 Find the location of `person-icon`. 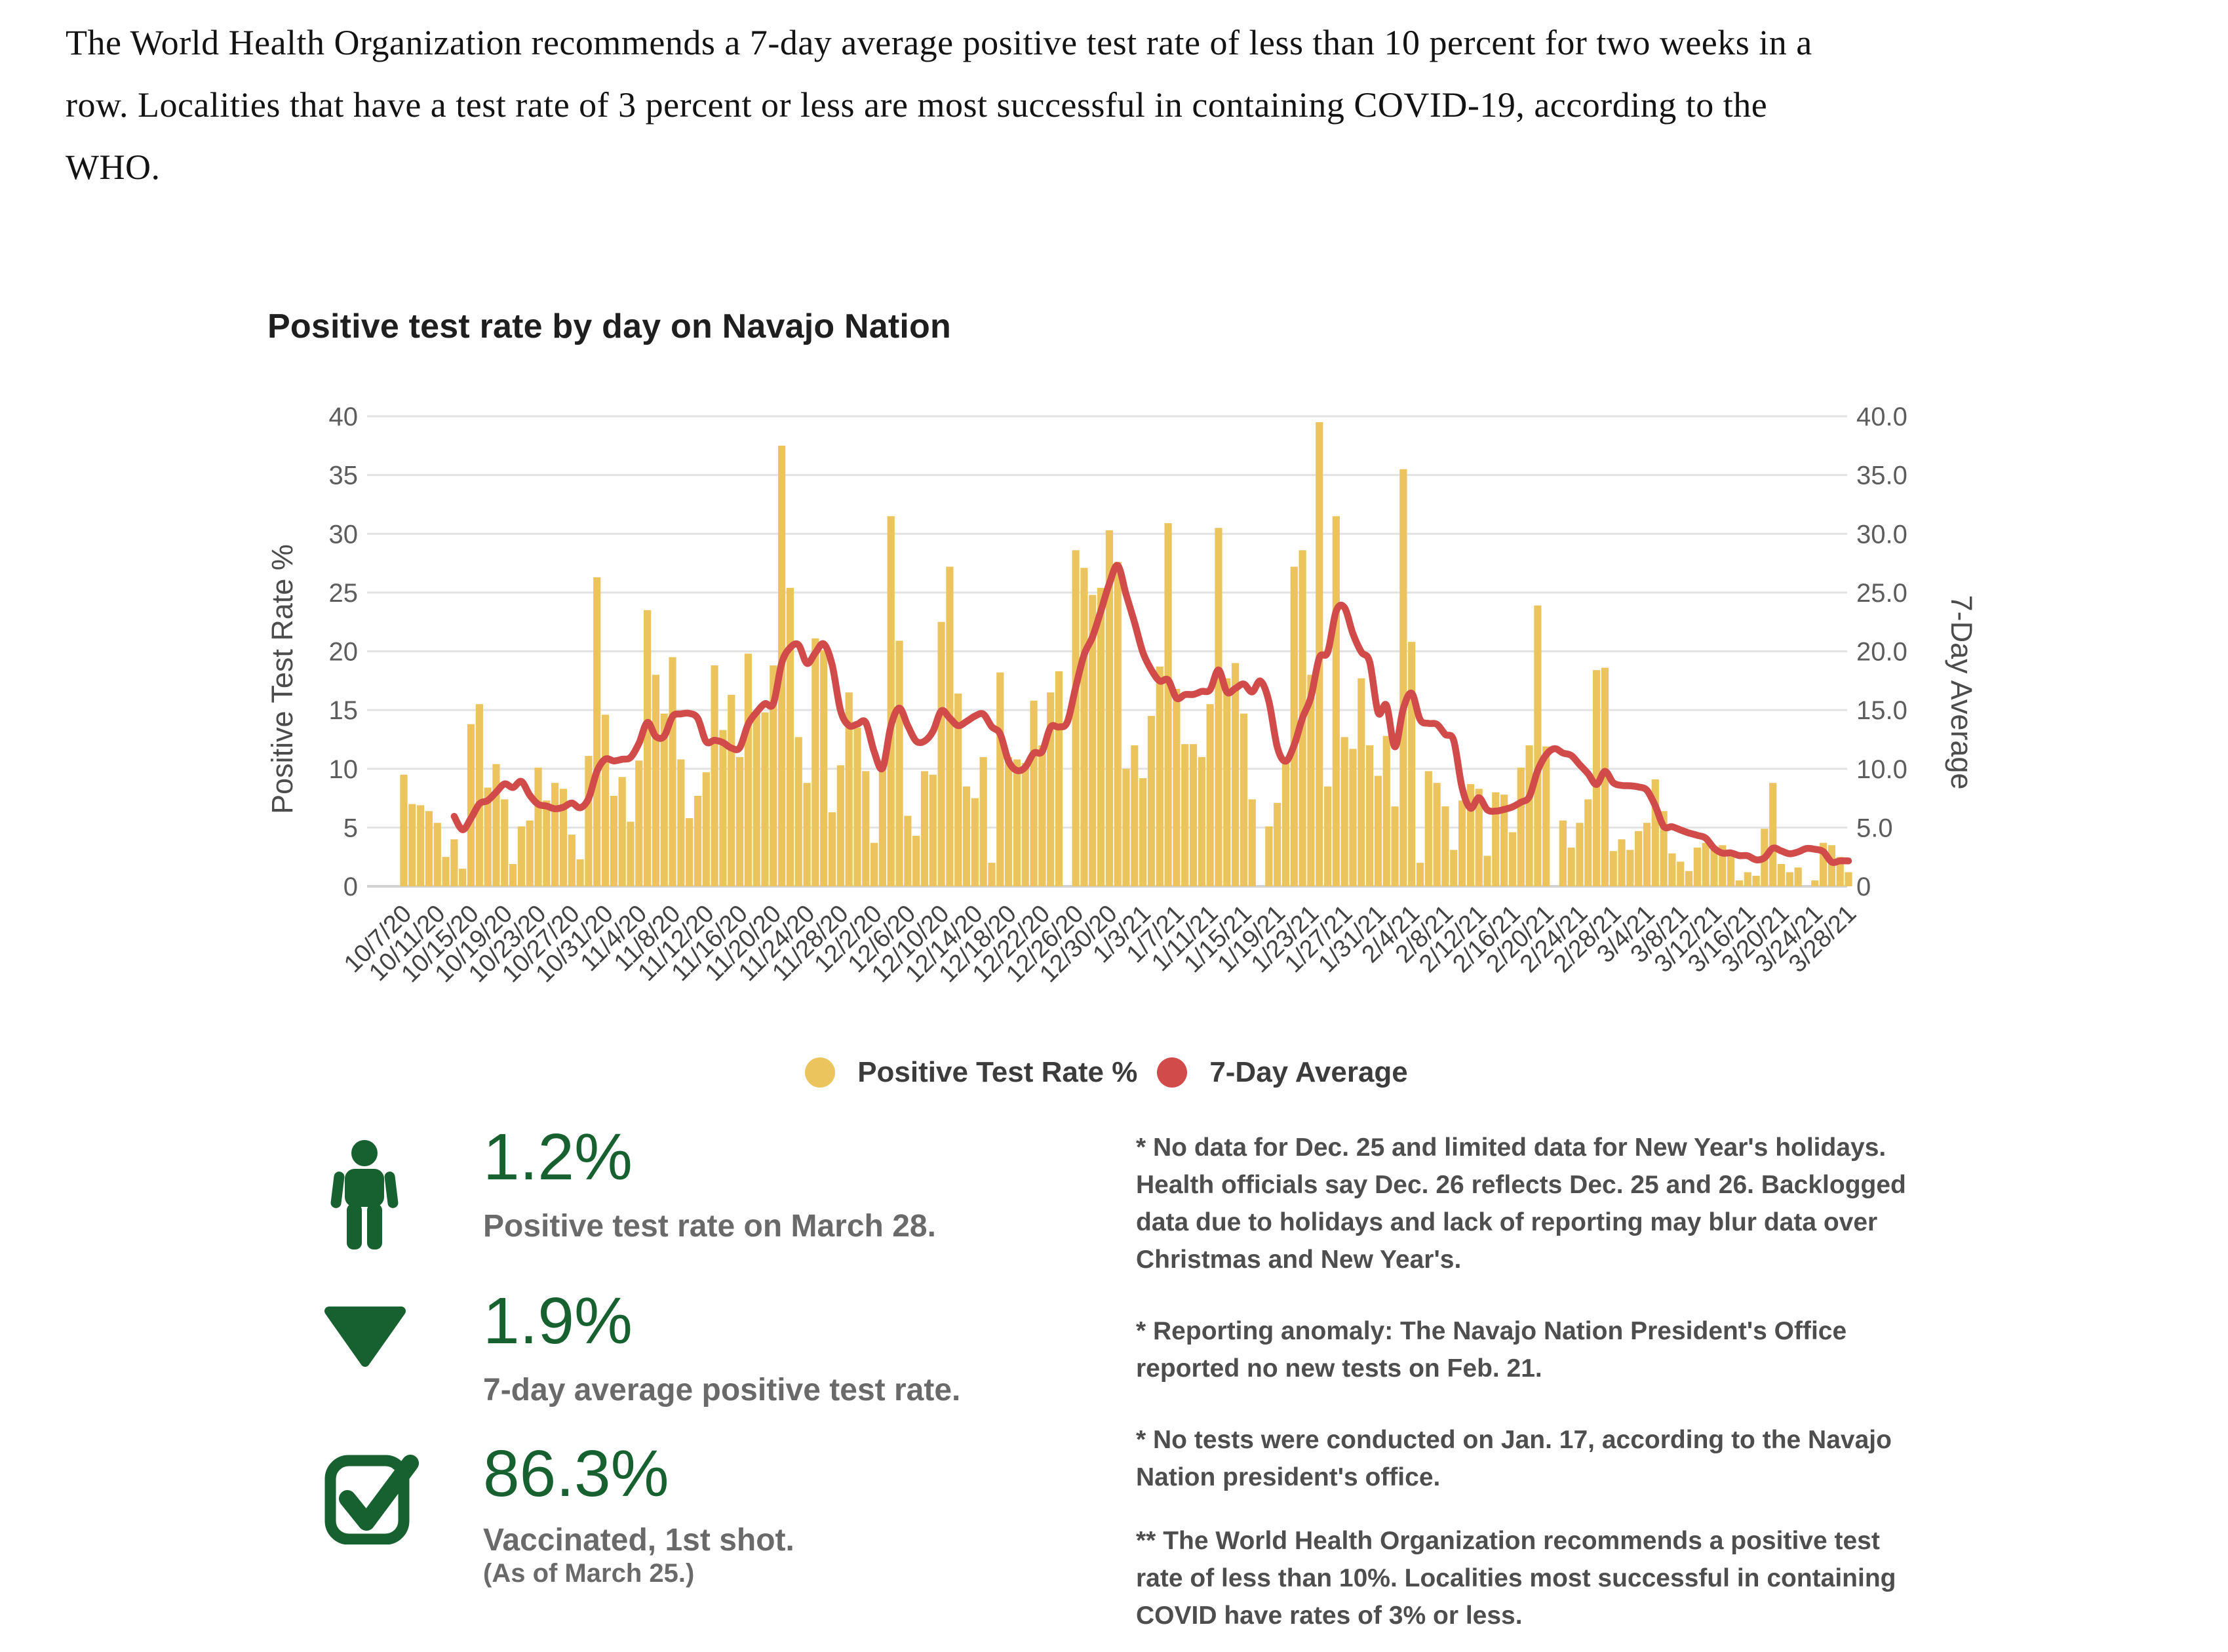

person-icon is located at coordinates (364, 1194).